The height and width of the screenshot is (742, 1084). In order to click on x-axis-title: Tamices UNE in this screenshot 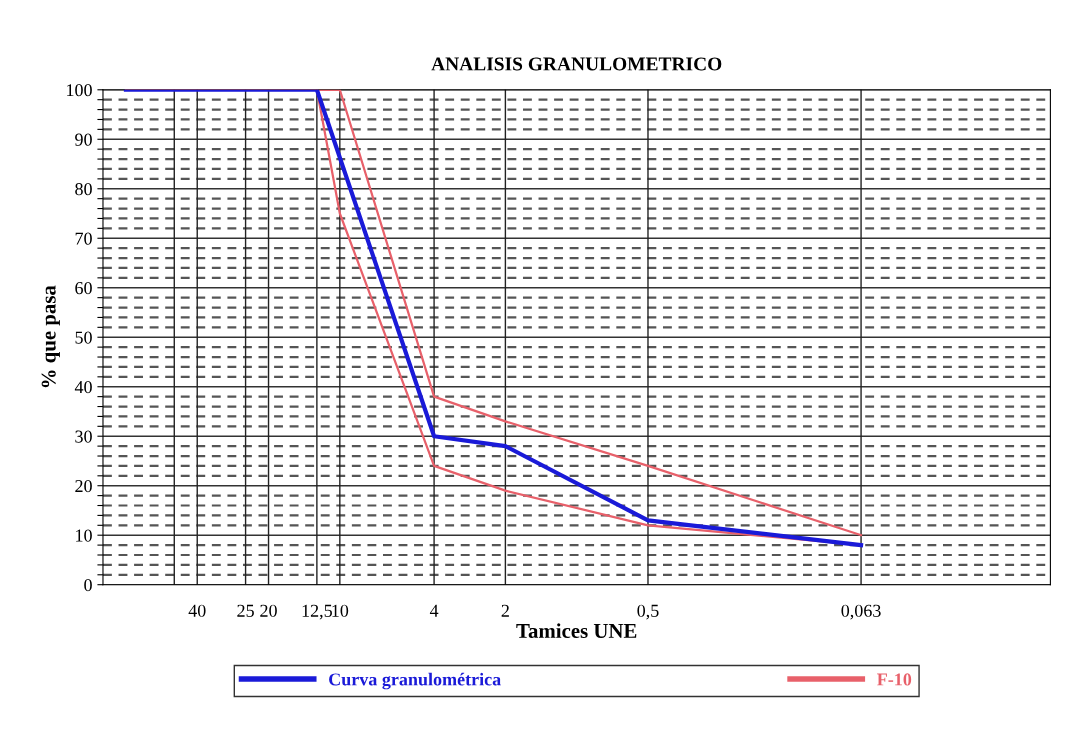, I will do `click(576, 630)`.